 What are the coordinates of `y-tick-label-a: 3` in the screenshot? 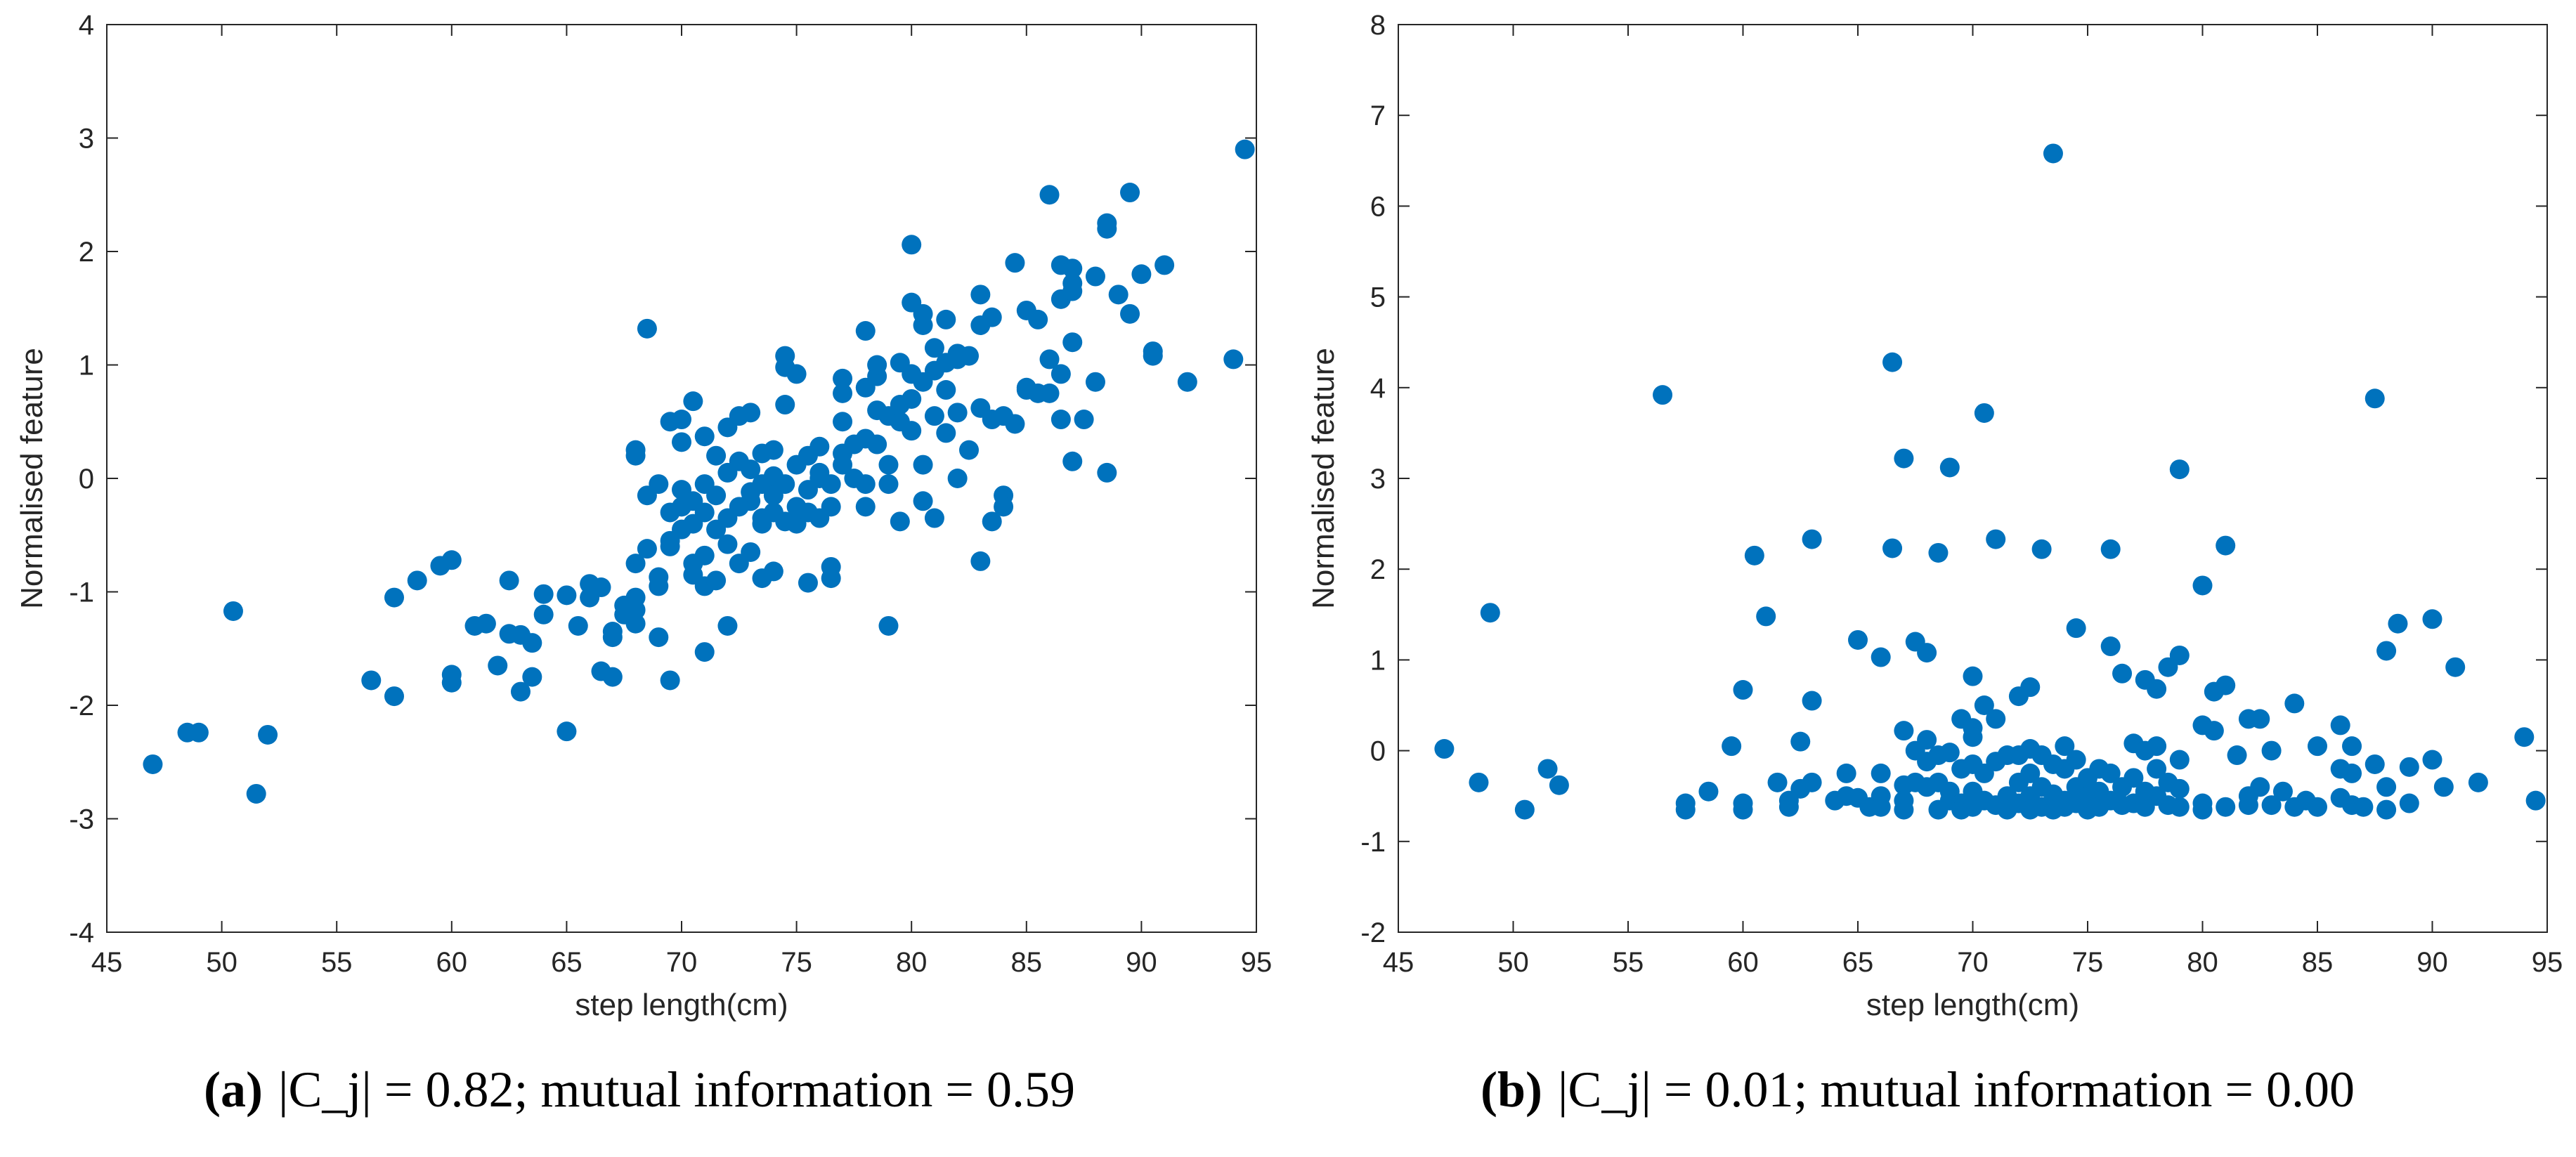 It's located at (86, 139).